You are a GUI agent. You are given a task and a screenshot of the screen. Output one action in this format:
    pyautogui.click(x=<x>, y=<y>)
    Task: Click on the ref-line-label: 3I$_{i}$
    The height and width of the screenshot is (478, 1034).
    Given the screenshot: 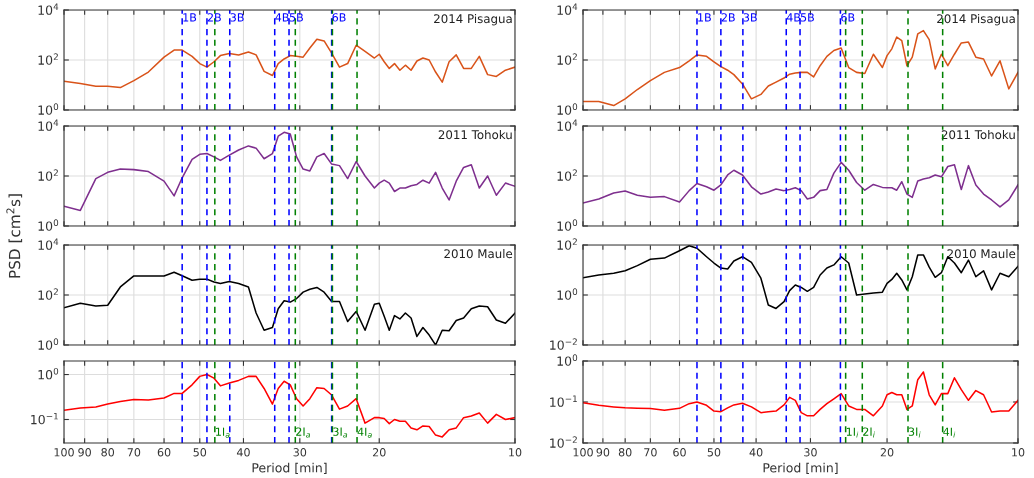 What is the action you would take?
    pyautogui.click(x=914, y=432)
    